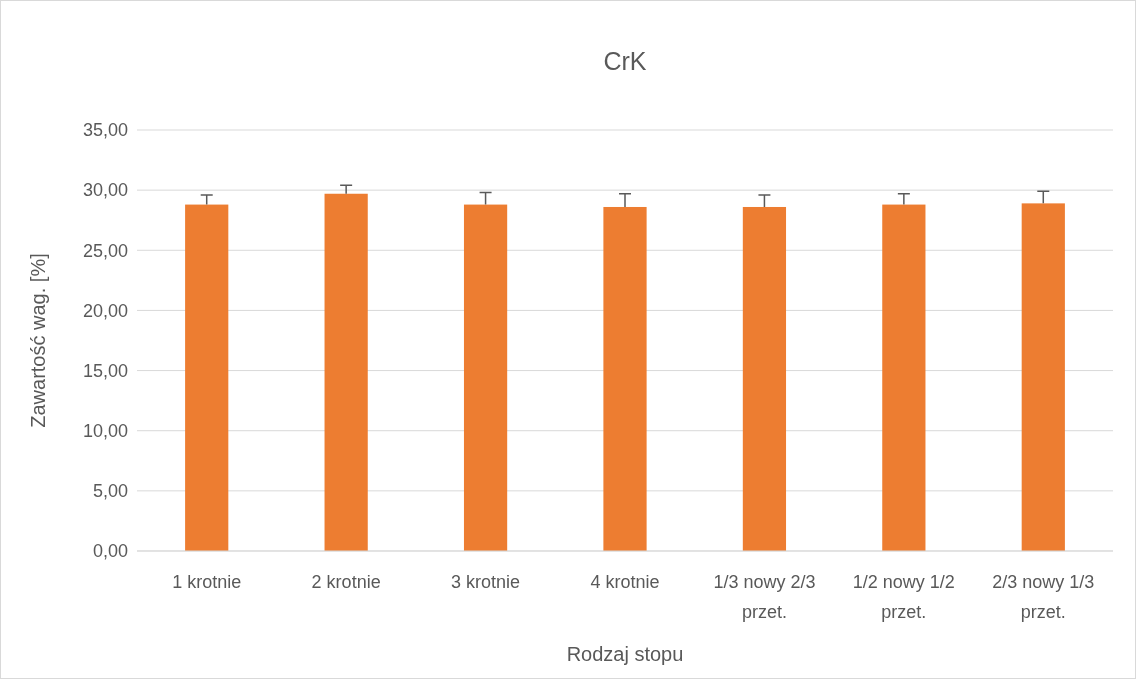  What do you see at coordinates (105, 431) in the screenshot?
I see `y-tick-label: 10,00` at bounding box center [105, 431].